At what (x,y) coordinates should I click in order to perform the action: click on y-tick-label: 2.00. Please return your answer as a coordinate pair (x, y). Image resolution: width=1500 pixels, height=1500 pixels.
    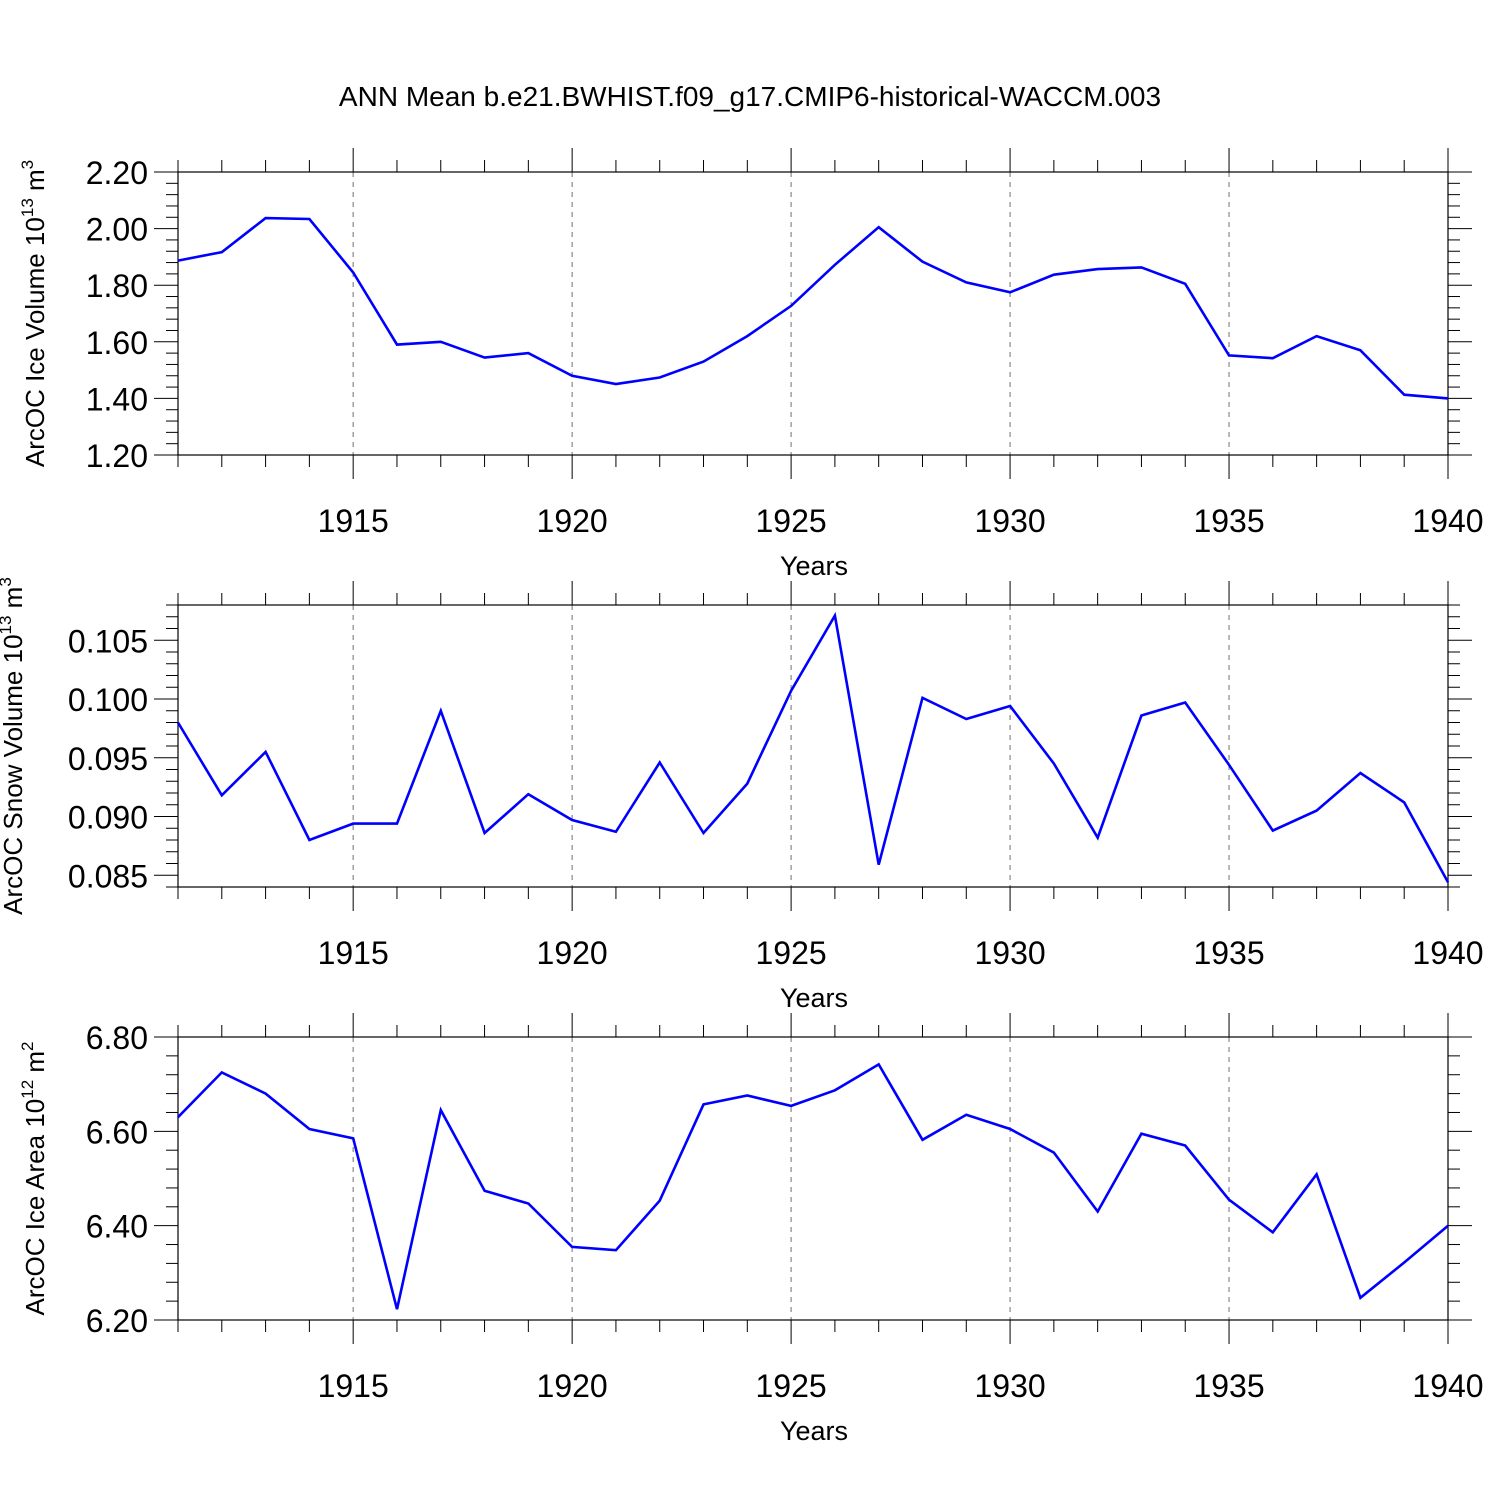
    Looking at the image, I should click on (117, 230).